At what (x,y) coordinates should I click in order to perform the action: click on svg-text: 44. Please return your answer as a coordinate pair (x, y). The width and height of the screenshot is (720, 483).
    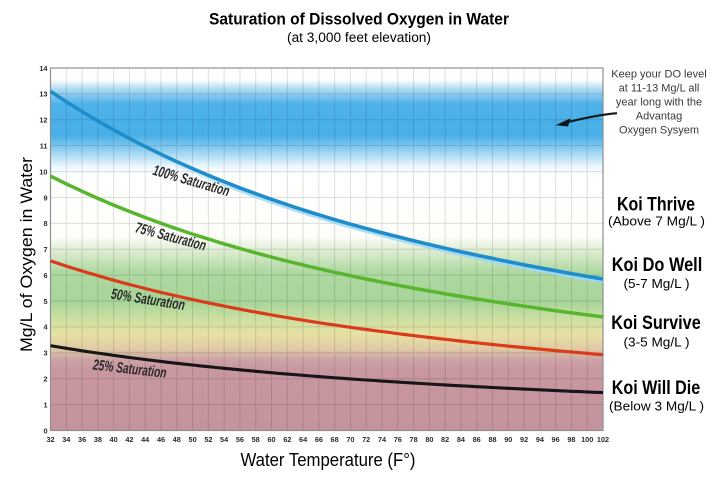
    Looking at the image, I should click on (145, 439).